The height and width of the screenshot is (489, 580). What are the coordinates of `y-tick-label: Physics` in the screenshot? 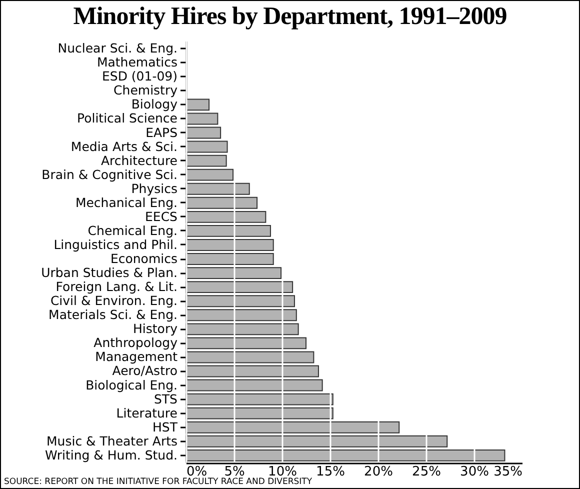 It's located at (154, 188).